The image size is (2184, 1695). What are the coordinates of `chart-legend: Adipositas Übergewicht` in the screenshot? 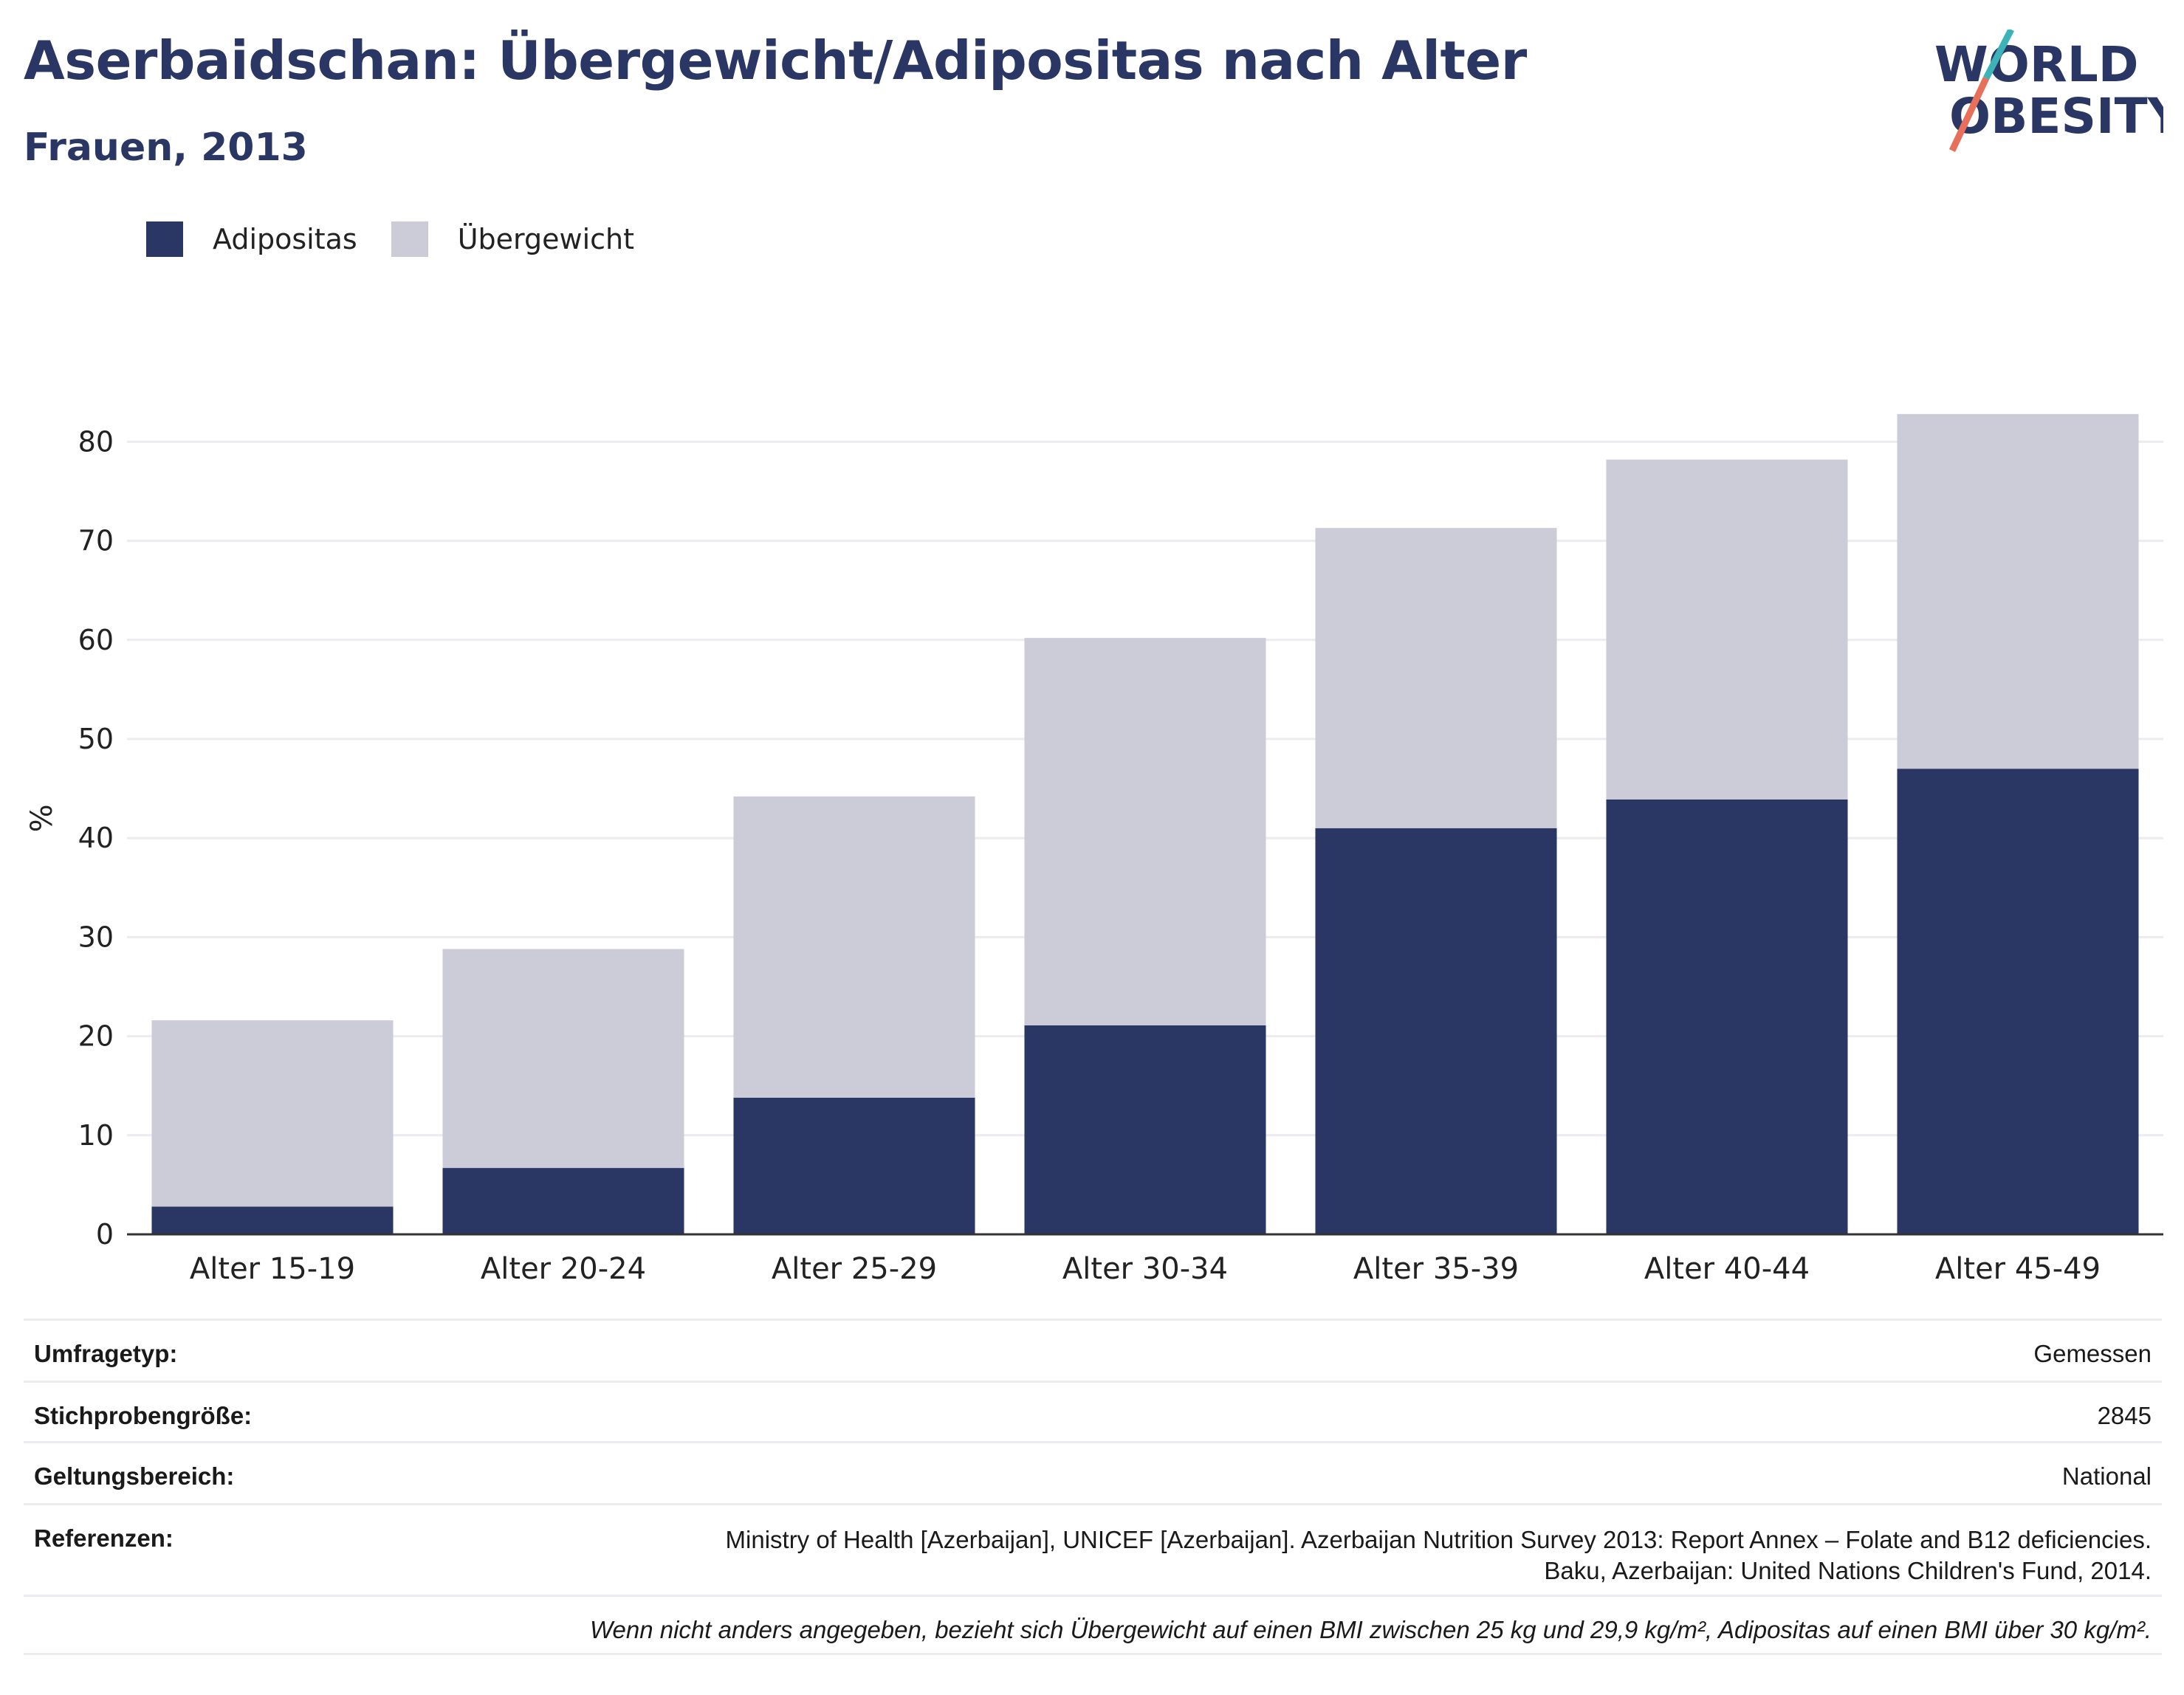 It's located at (407, 239).